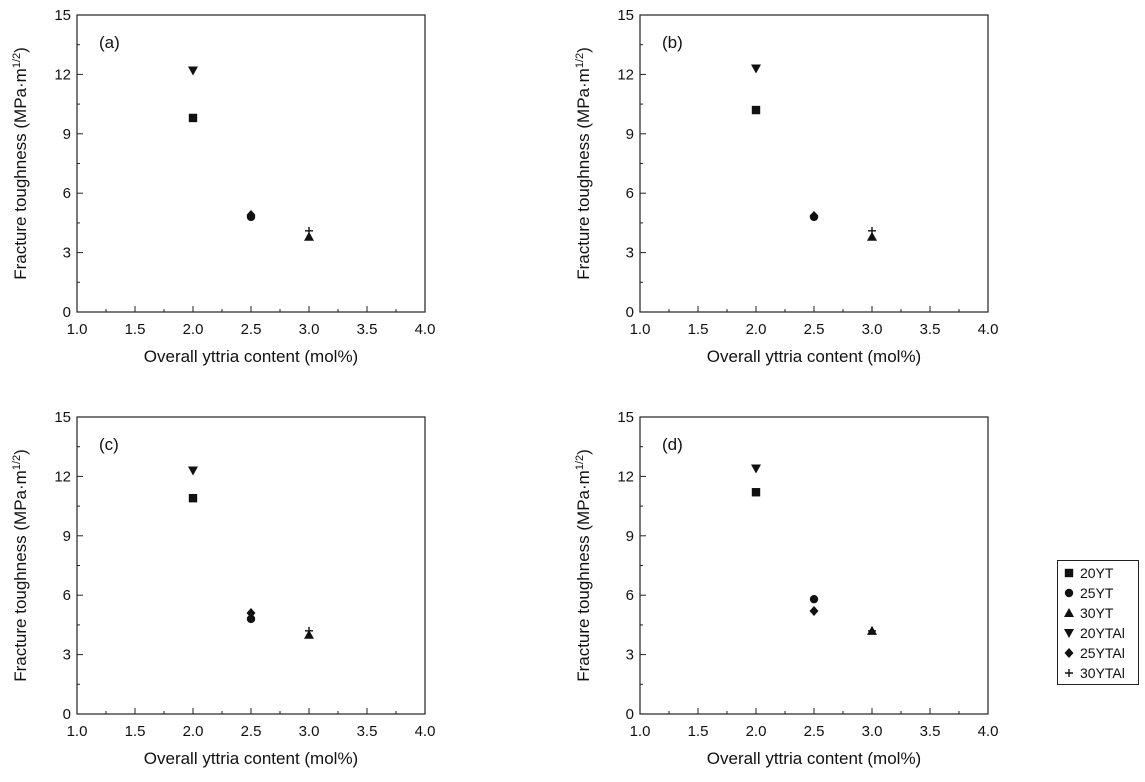 This screenshot has width=1145, height=782. I want to click on legend-label: 25YT, so click(1097, 593).